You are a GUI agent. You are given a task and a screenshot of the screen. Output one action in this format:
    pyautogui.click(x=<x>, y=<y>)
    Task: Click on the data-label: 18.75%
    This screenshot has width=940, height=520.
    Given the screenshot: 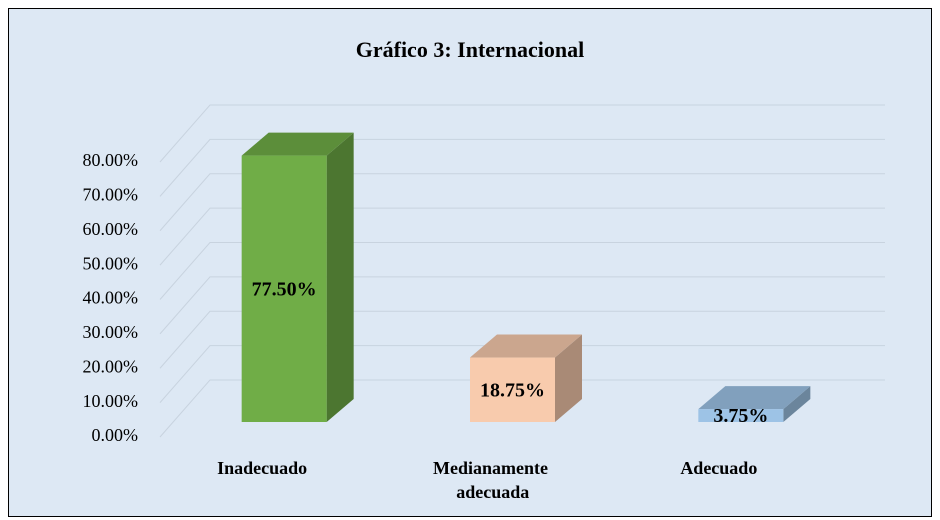 What is the action you would take?
    pyautogui.click(x=512, y=390)
    